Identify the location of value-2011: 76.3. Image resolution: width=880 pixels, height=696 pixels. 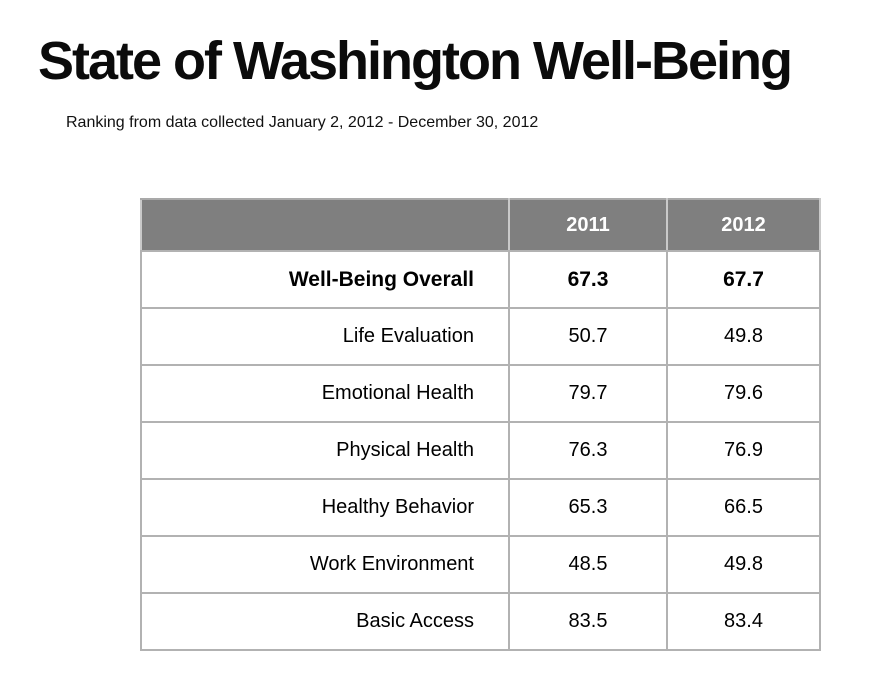
(588, 450).